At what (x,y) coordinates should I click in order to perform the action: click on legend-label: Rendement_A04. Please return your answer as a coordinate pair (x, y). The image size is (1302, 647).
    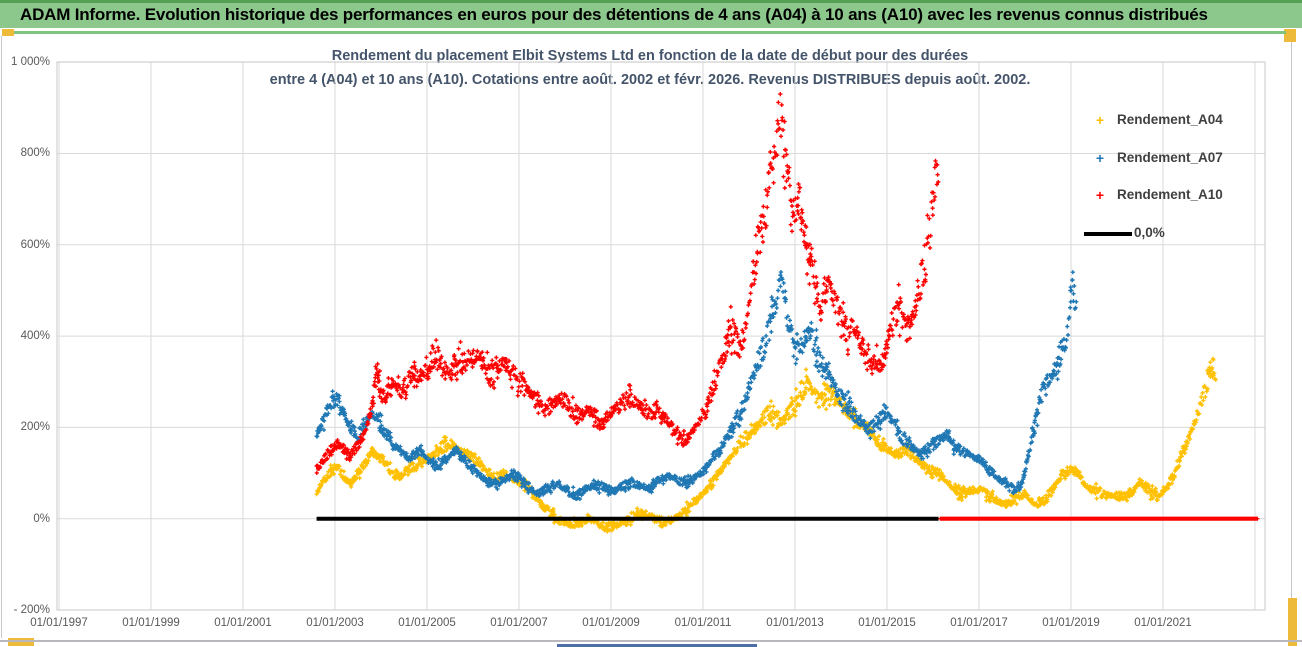
    Looking at the image, I should click on (1170, 119).